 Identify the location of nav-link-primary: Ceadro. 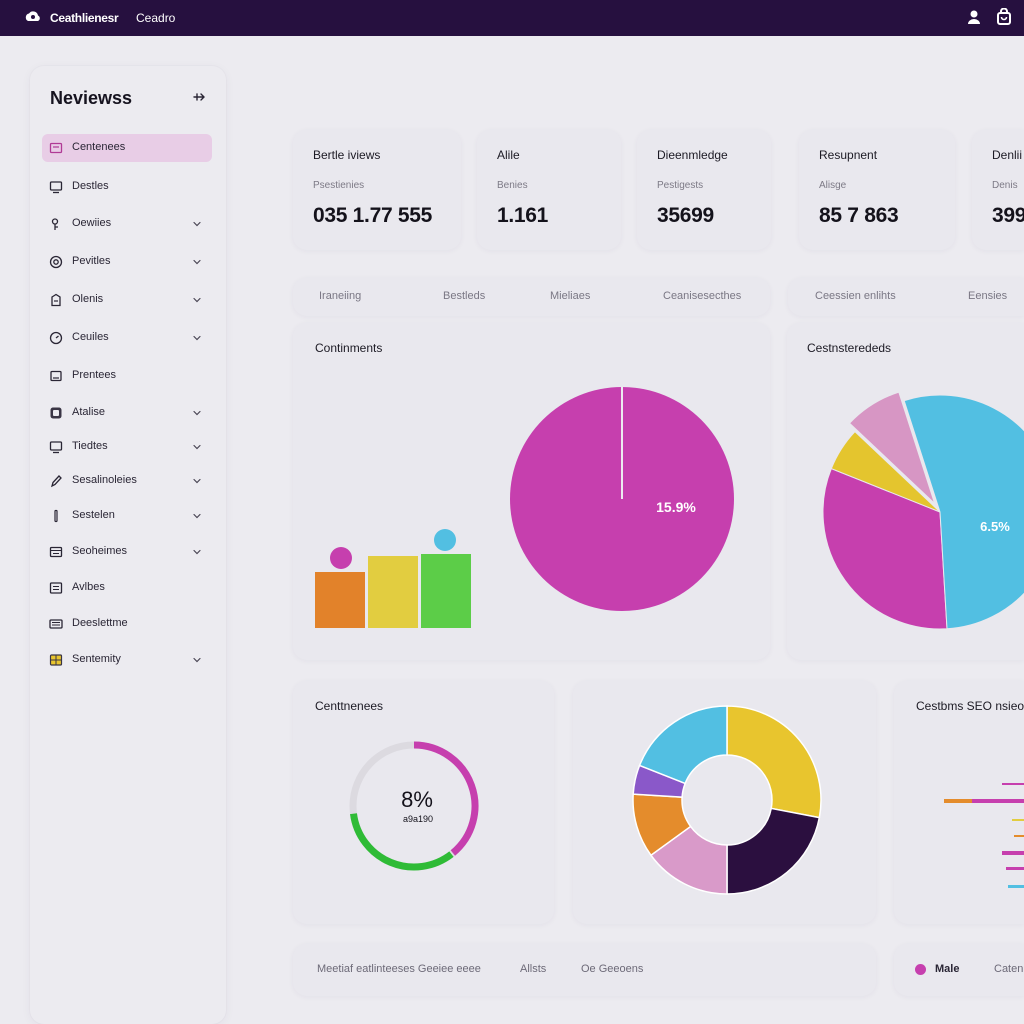
(156, 18).